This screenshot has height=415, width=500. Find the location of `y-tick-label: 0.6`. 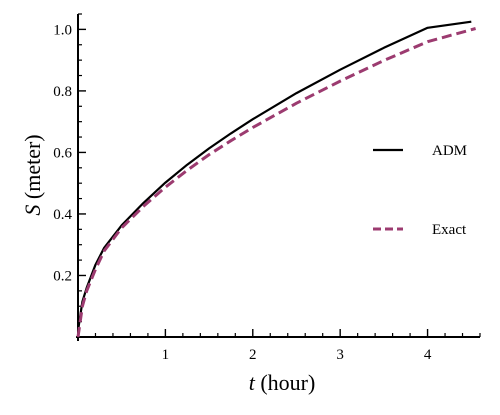

y-tick-label: 0.6 is located at coordinates (62, 153).